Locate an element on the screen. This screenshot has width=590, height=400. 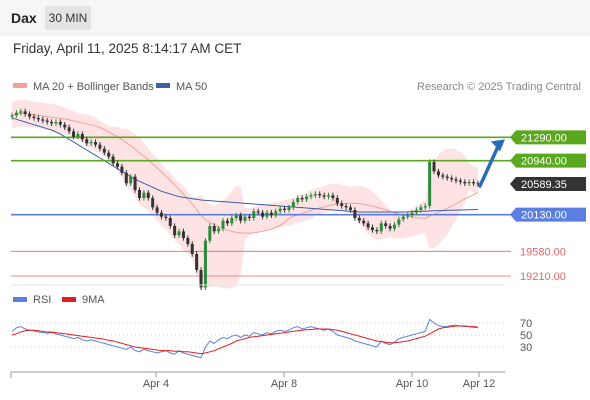
rsi-ma-line is located at coordinates (245, 340).